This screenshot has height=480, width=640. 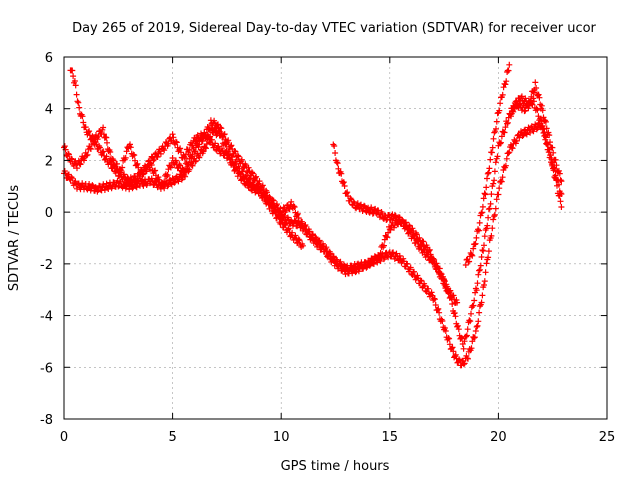 What do you see at coordinates (14, 238) in the screenshot?
I see `y-axis-label: SDTVAR / TECUs` at bounding box center [14, 238].